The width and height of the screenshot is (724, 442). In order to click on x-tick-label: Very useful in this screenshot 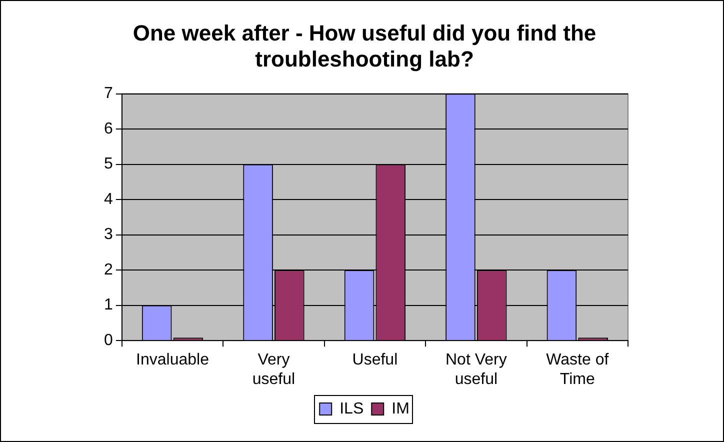, I will do `click(274, 370)`.